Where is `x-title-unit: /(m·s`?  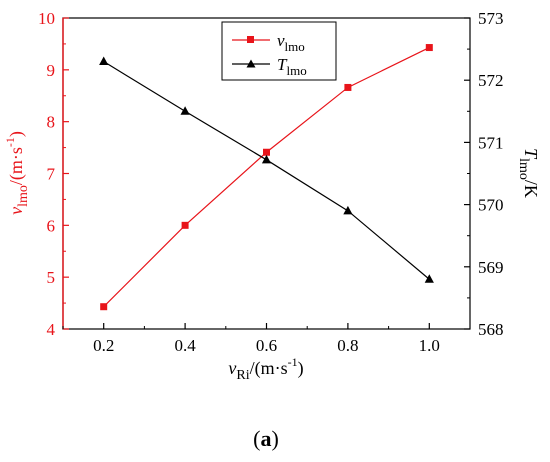 x-title-unit: /(m·s is located at coordinates (269, 368).